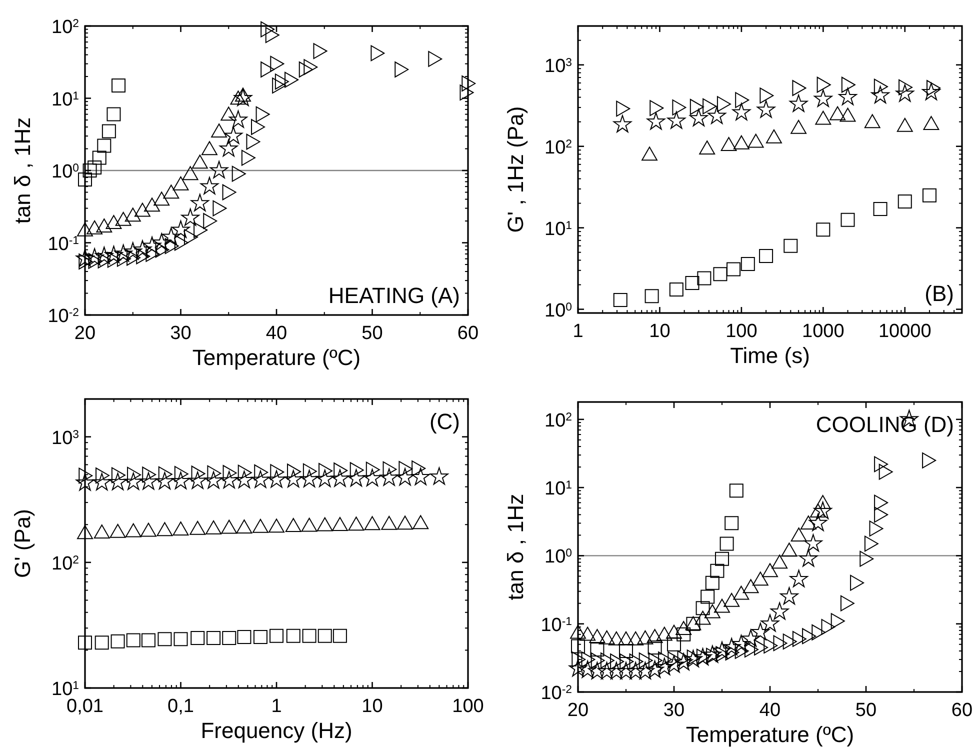 The image size is (973, 748). I want to click on y-tick-label: 10$^{1}$, so click(65, 99).